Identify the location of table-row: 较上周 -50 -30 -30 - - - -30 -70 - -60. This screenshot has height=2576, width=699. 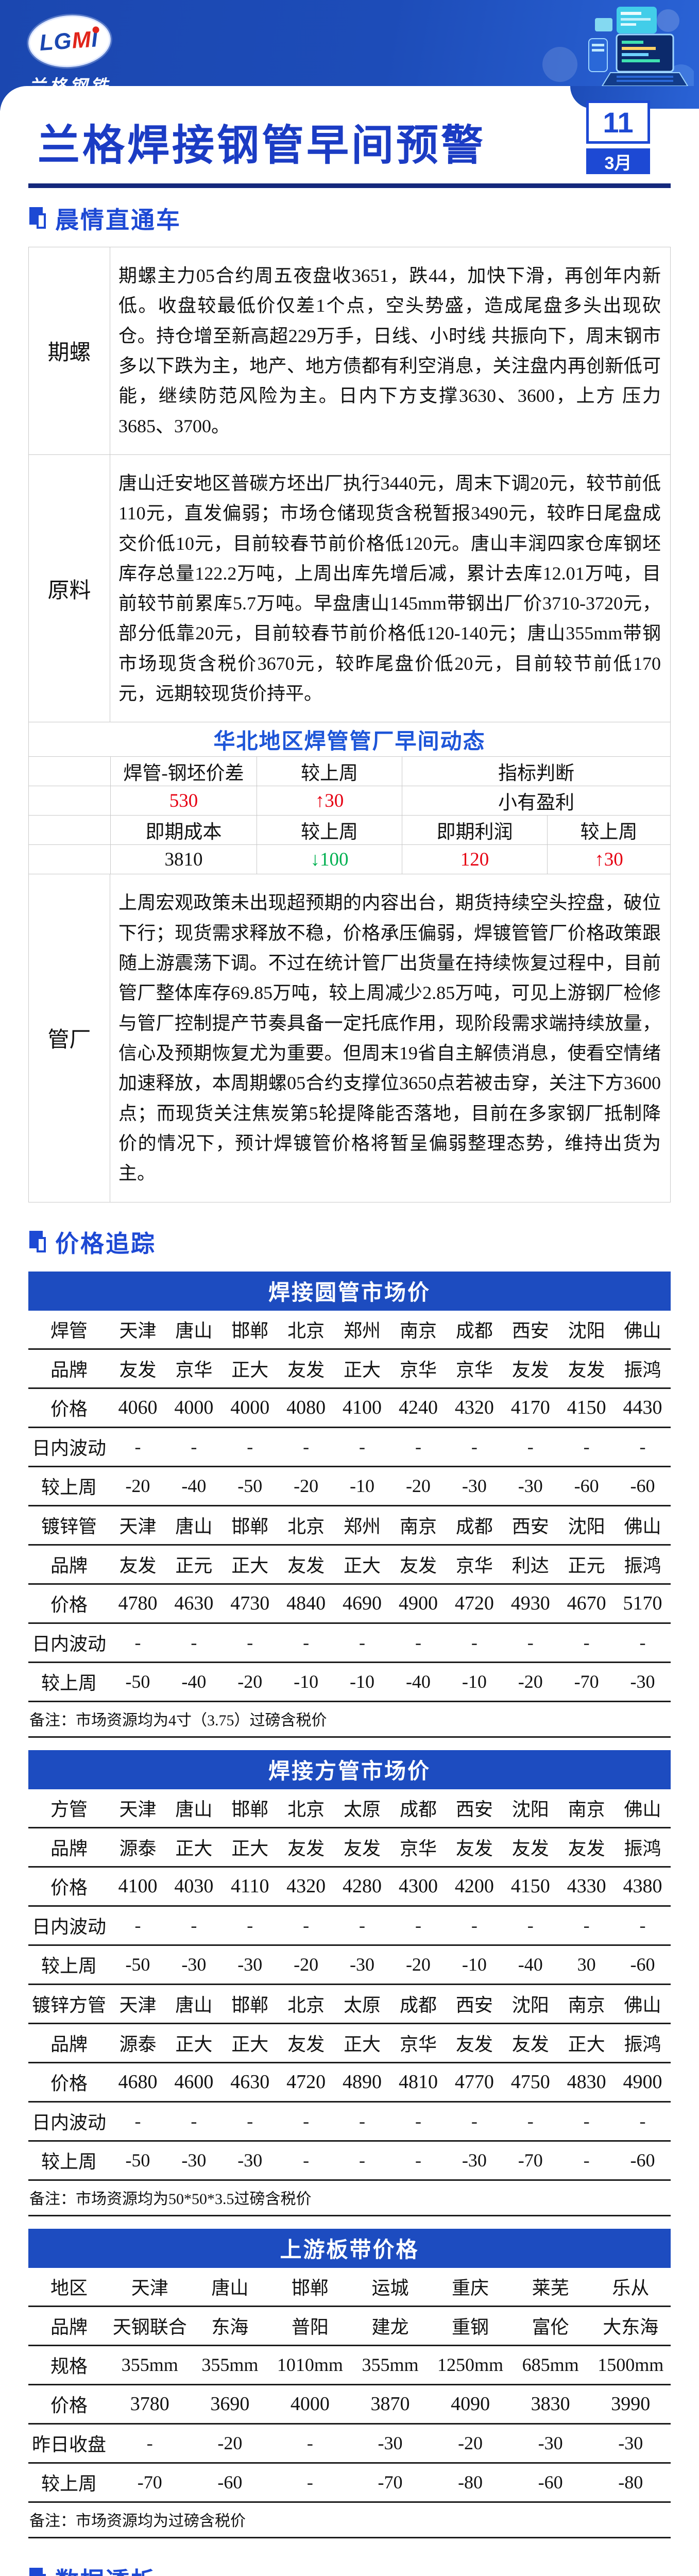
(349, 2161).